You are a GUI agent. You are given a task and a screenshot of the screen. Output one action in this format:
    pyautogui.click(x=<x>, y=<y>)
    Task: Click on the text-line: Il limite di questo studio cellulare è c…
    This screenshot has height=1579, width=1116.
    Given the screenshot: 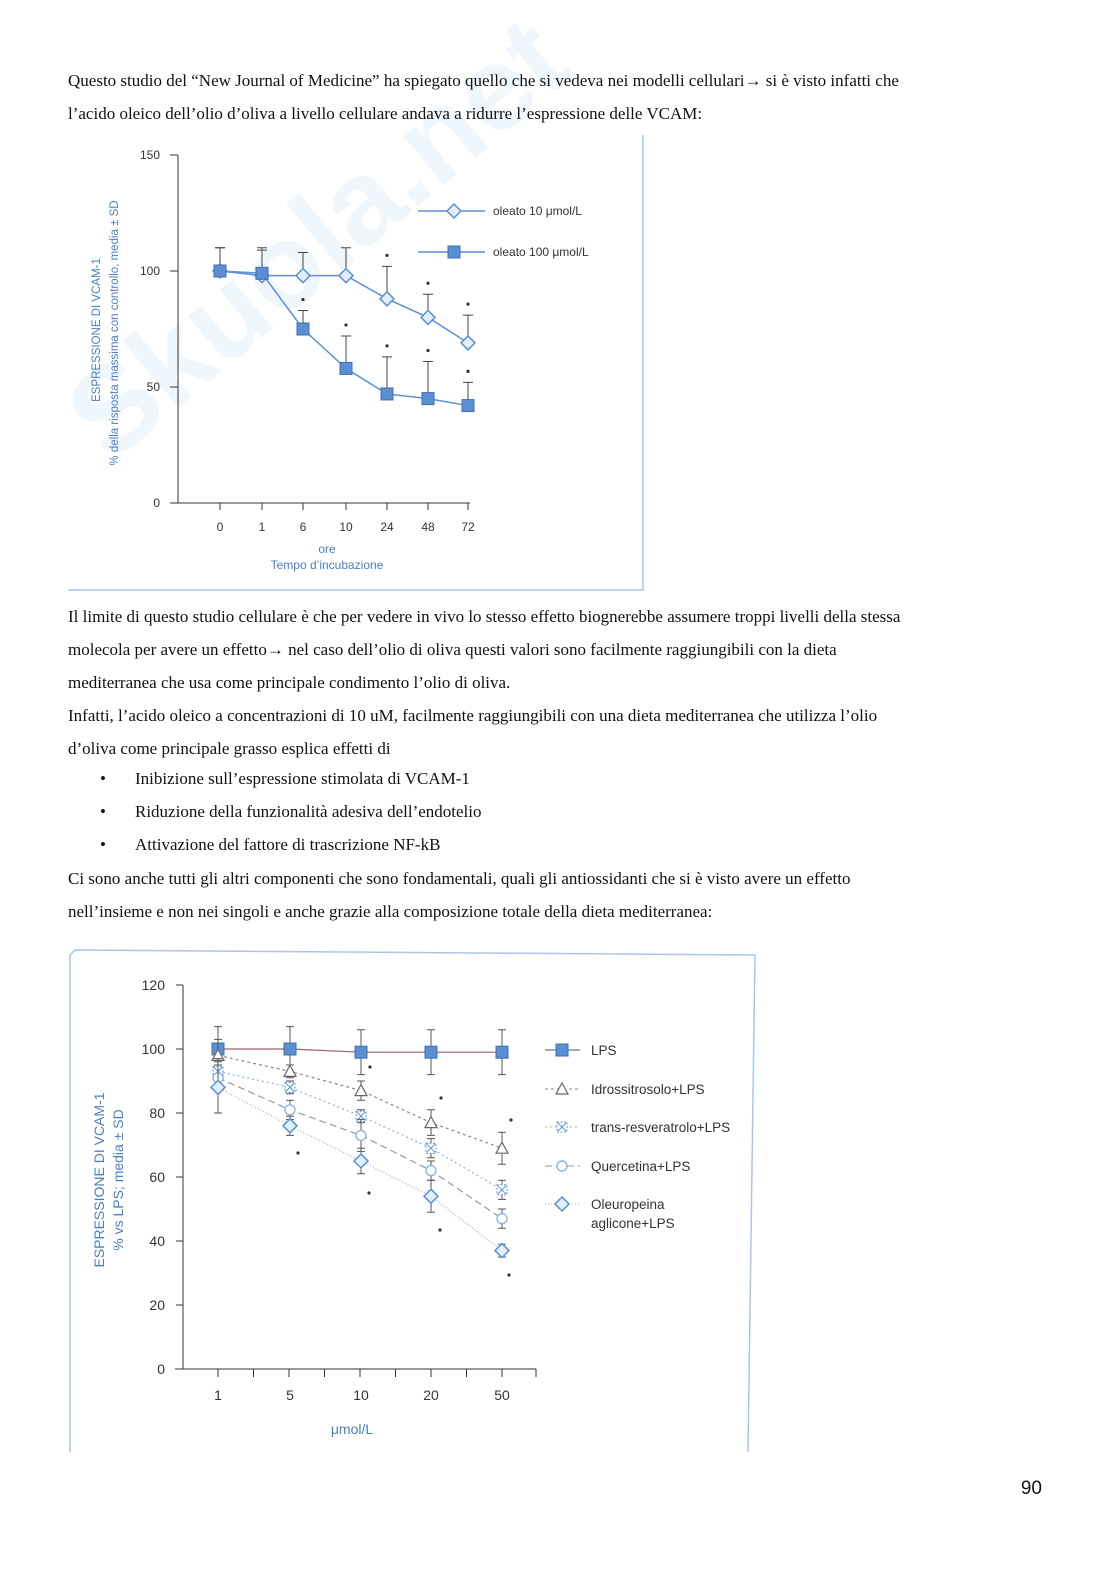 What is the action you would take?
    pyautogui.click(x=484, y=616)
    